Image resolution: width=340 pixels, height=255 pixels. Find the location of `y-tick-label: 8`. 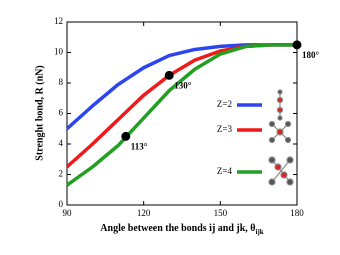

y-tick-label: 8 is located at coordinates (61, 82).